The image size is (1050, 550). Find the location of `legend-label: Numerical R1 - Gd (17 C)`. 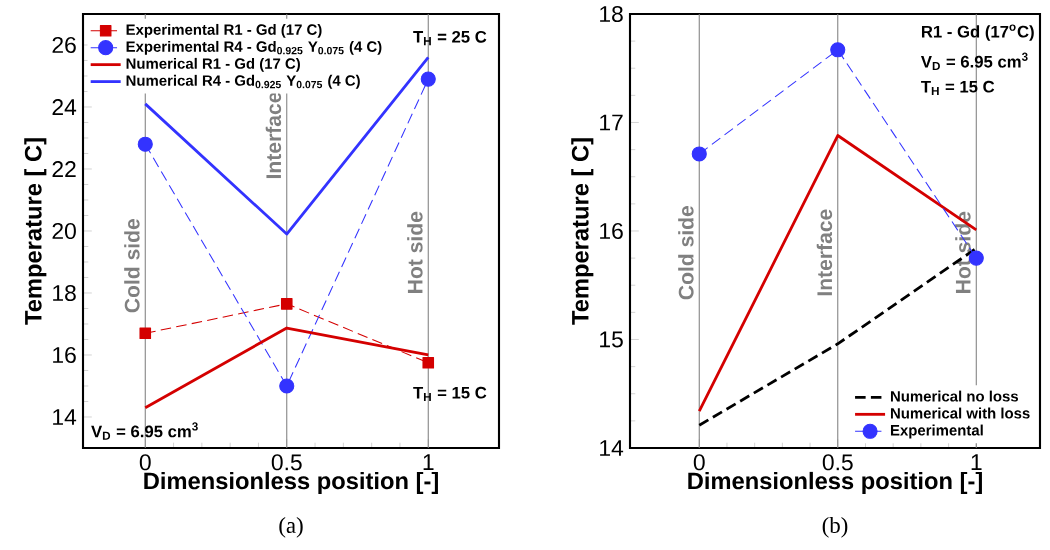

legend-label: Numerical R1 - Gd (17 C) is located at coordinates (213, 64).